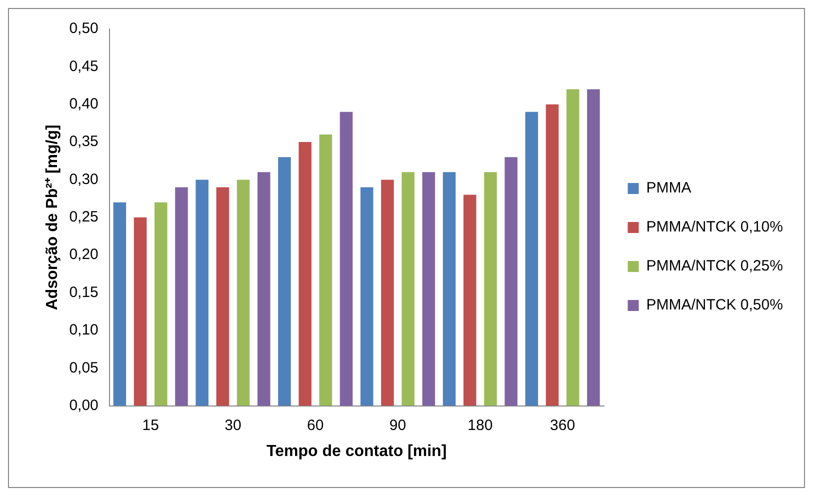  What do you see at coordinates (83, 179) in the screenshot?
I see `y-tick-label: 0,30` at bounding box center [83, 179].